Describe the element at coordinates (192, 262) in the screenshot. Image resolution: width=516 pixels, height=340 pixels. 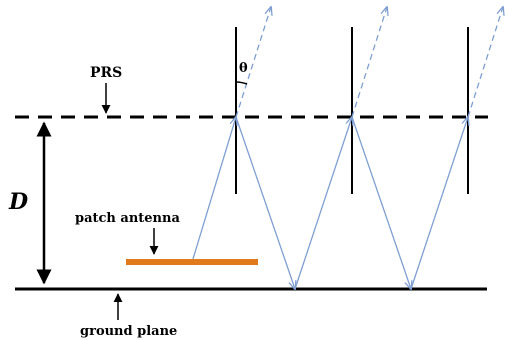
I see `patch-antenna` at that location.